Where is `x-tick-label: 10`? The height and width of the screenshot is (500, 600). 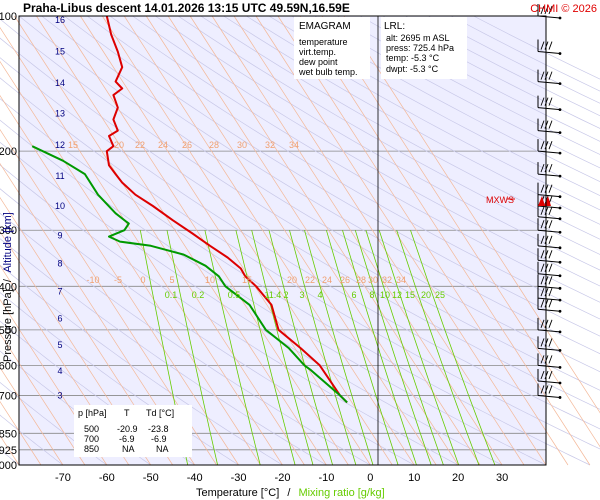 x-tick-label: 10 is located at coordinates (414, 478).